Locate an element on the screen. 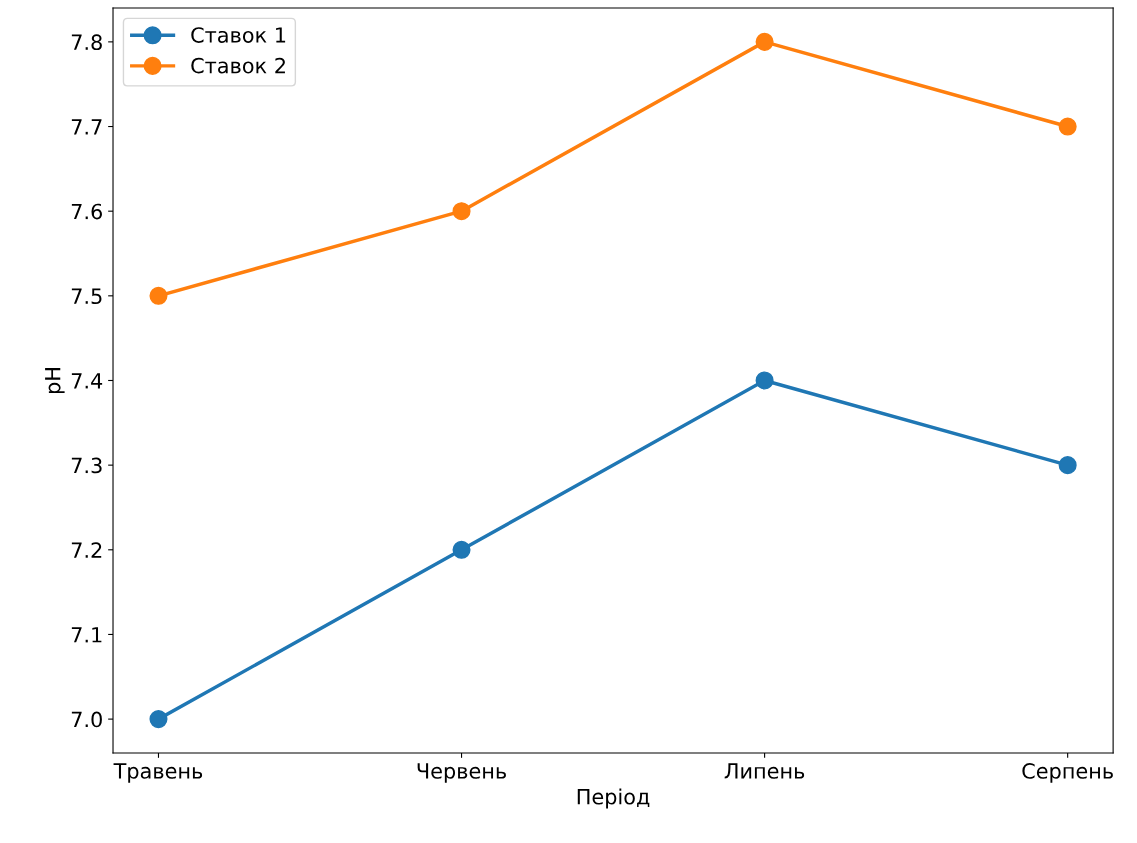 The width and height of the screenshot is (1137, 843). x-axis-title: Період is located at coordinates (613, 798).